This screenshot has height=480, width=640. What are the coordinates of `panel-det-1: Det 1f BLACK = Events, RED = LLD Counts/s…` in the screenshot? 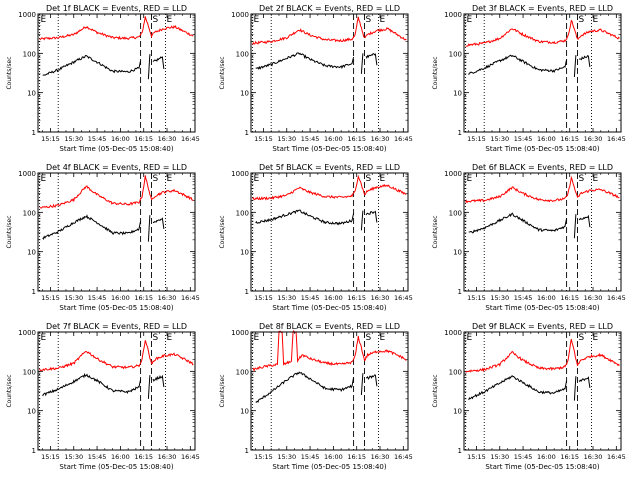 It's located at (103, 78).